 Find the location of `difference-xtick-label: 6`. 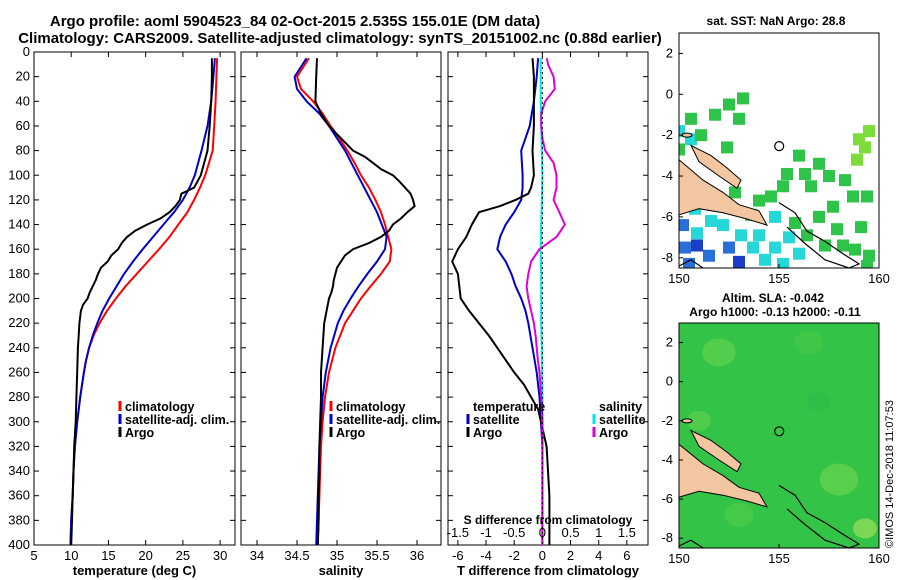

difference-xtick-label: 6 is located at coordinates (626, 555).